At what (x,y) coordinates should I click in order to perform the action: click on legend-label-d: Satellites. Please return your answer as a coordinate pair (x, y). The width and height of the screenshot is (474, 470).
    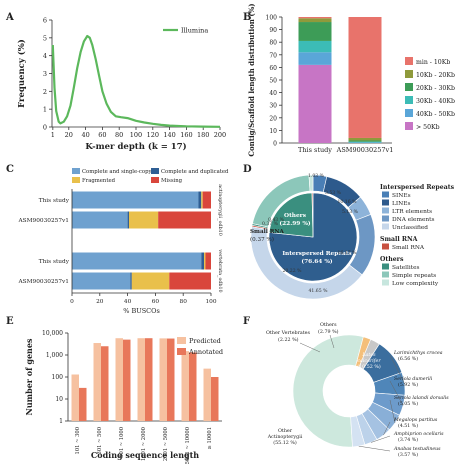
    Looking at the image, I should click on (406, 268).